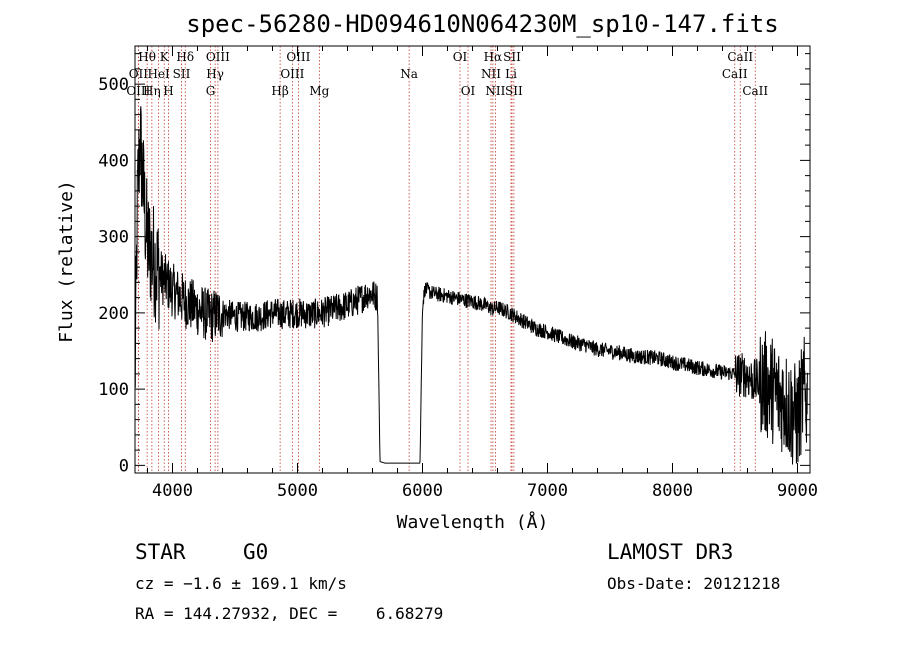  What do you see at coordinates (113, 161) in the screenshot?
I see `y-tick-label: 400` at bounding box center [113, 161].